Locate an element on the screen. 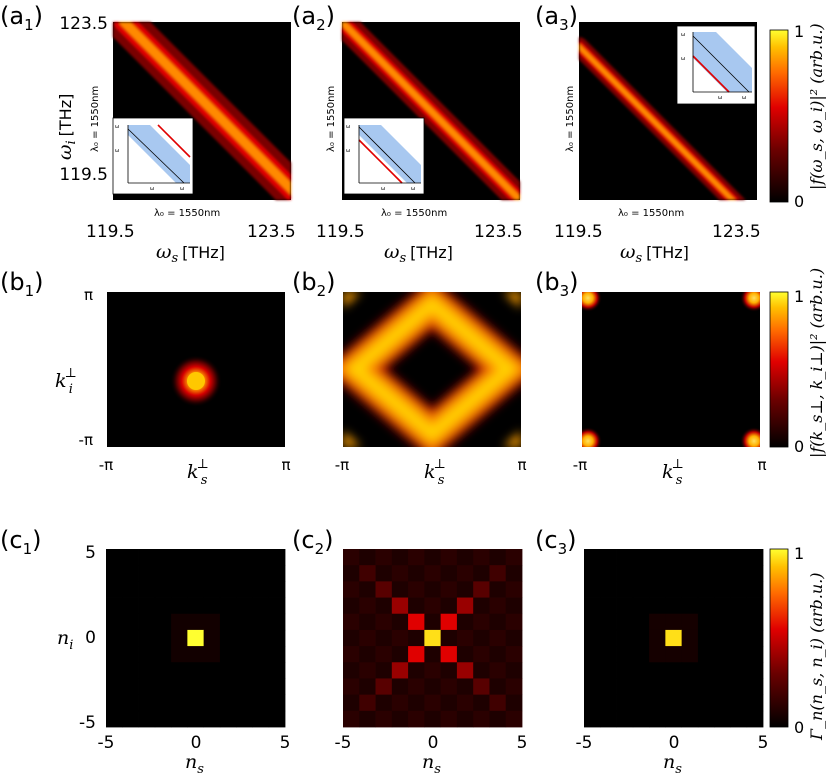 The width and height of the screenshot is (830, 773). spot-b1-core is located at coordinates (196, 381).